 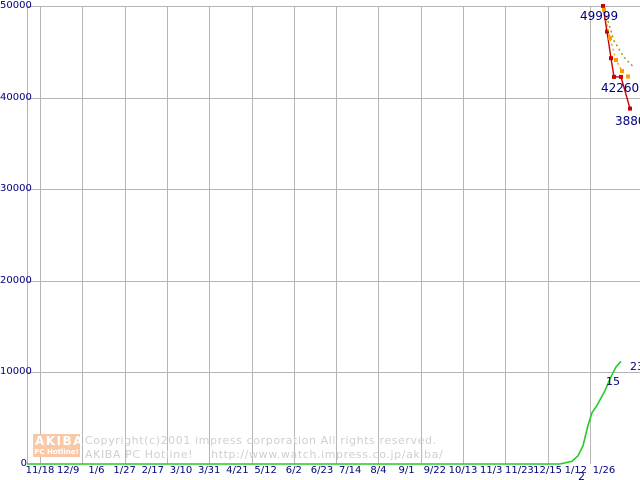 I want to click on x-axis-tick-label: 2/17, so click(x=153, y=470).